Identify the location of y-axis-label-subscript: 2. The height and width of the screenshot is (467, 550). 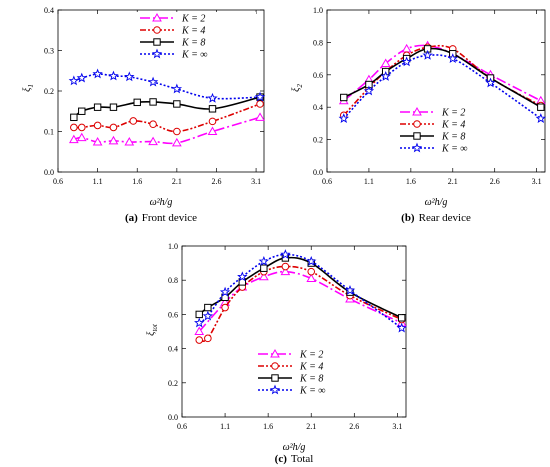
(300, 86).